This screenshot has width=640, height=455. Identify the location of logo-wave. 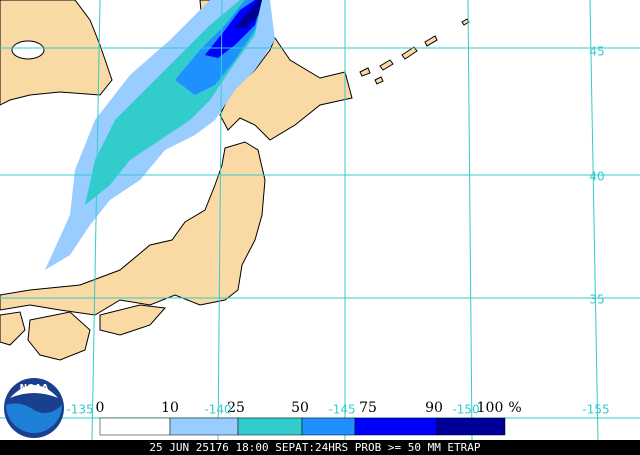
(34, 418).